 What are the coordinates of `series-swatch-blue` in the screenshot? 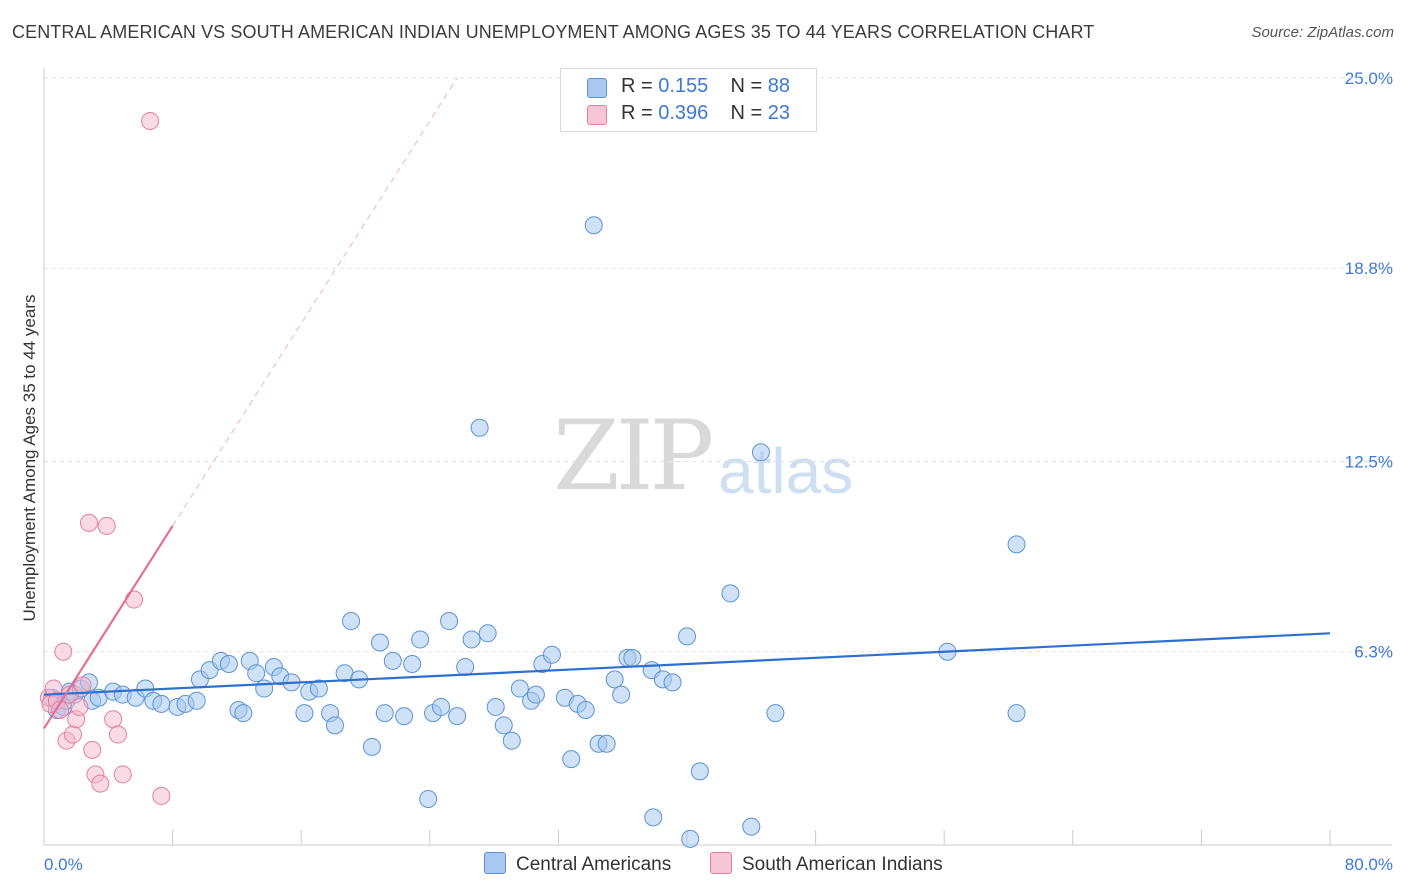 It's located at (495, 863).